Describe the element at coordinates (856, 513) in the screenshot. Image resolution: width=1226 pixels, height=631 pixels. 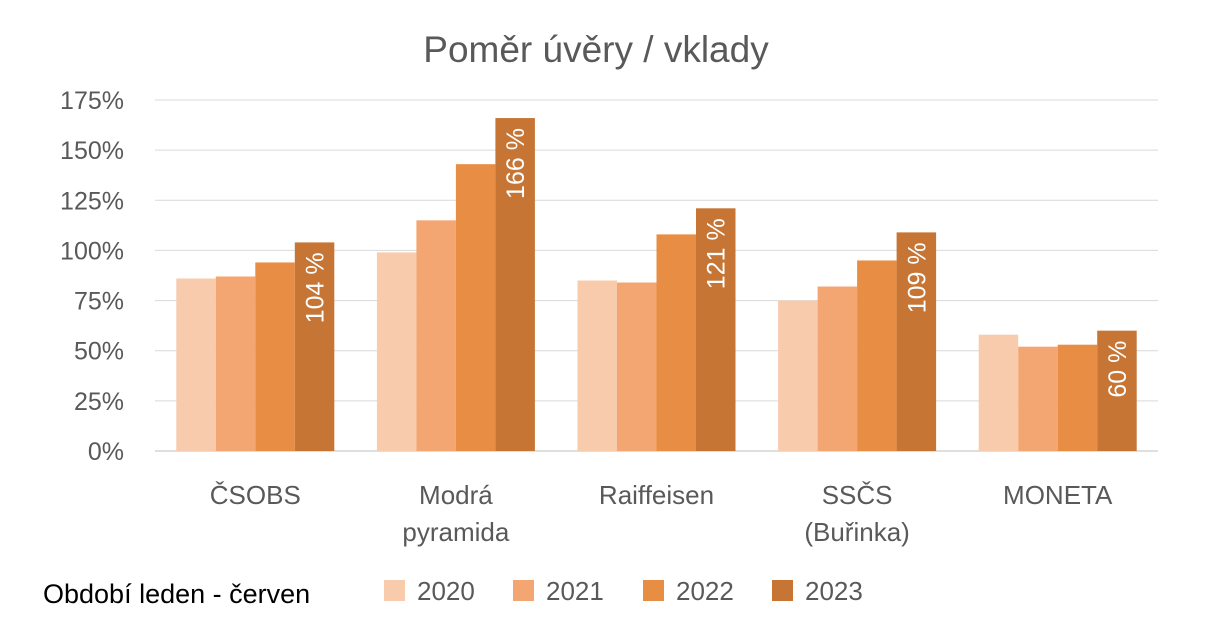
I see `x-tick-label: SSČS (Buřinka)` at that location.